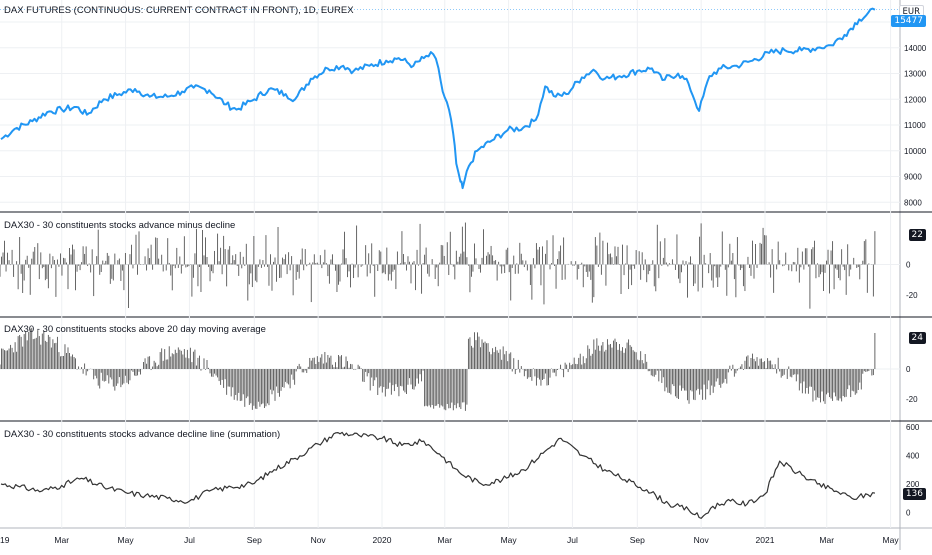  What do you see at coordinates (915, 74) in the screenshot?
I see `price-tick-label: 13000` at bounding box center [915, 74].